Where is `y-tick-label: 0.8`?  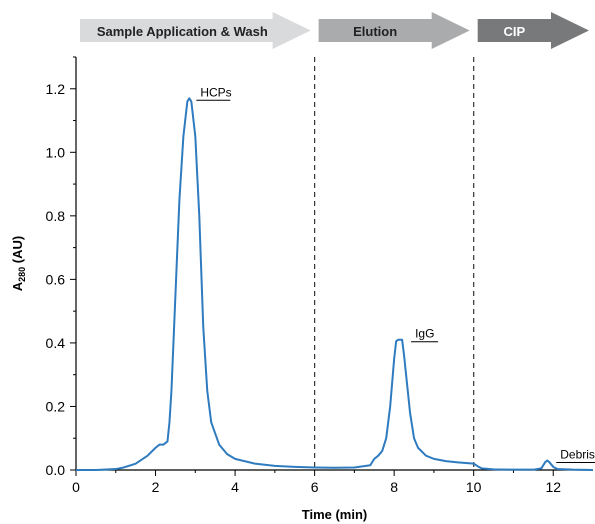
y-tick-label: 0.8 is located at coordinates (56, 216).